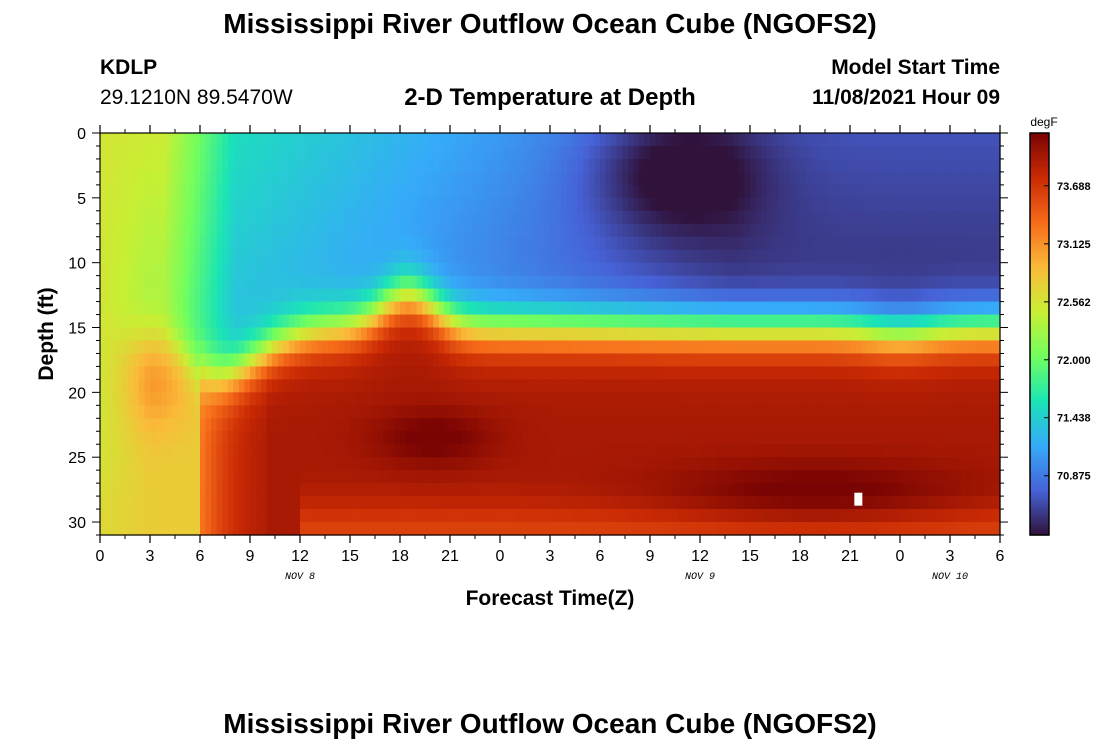 The height and width of the screenshot is (750, 1100). I want to click on y-tick-label: 30, so click(77, 523).